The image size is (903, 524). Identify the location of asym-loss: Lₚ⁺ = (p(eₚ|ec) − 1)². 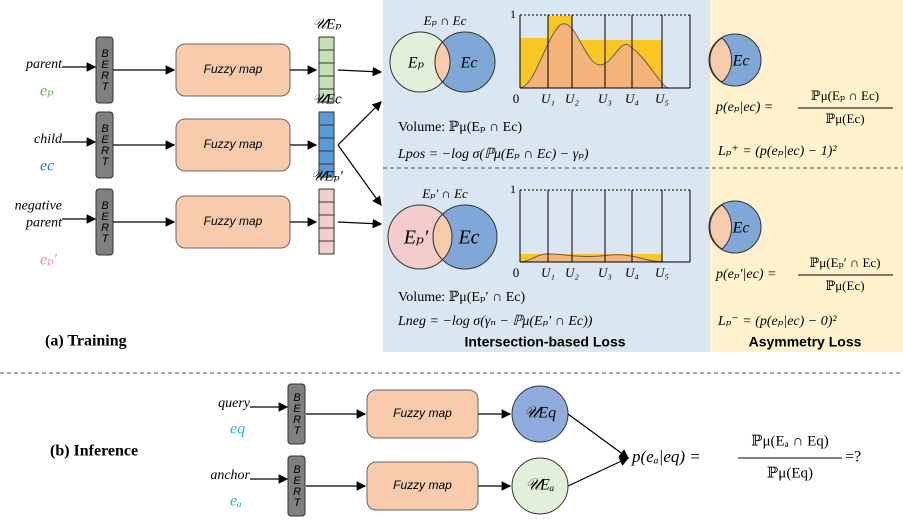
(777, 151).